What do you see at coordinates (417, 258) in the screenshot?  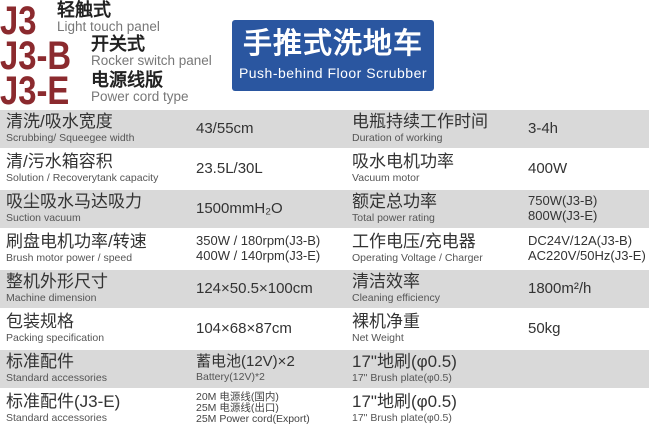 I see `label-en: Operating Voltage / Charger` at bounding box center [417, 258].